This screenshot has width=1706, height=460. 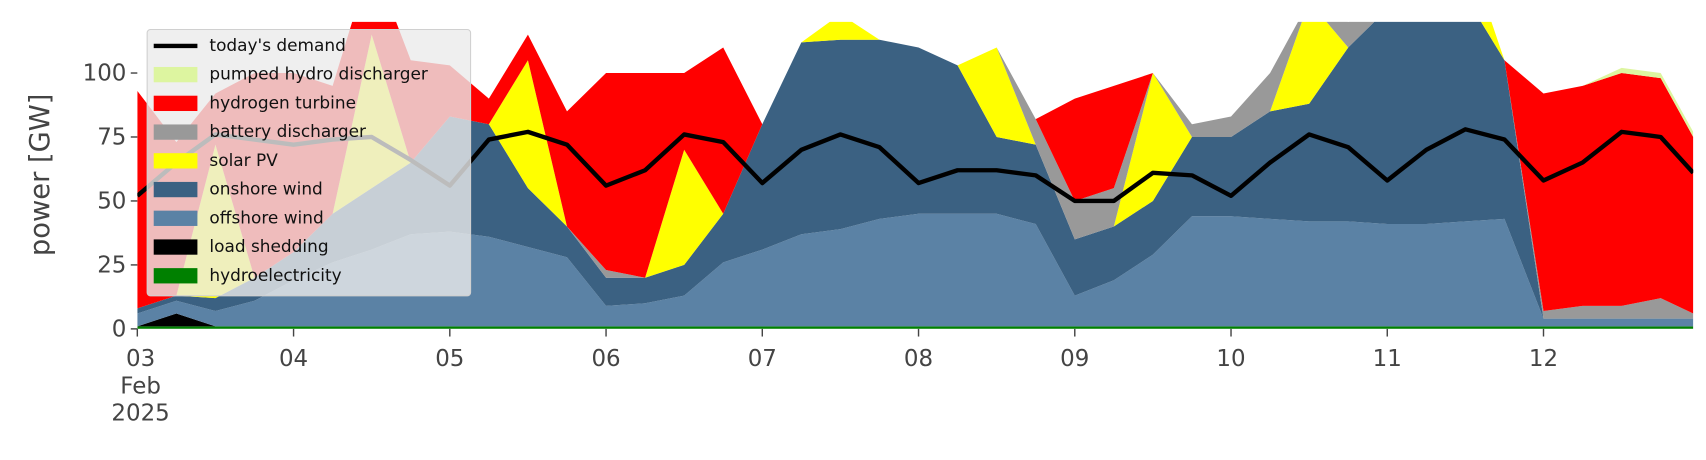 I want to click on legend-label: today's demand, so click(x=277, y=45).